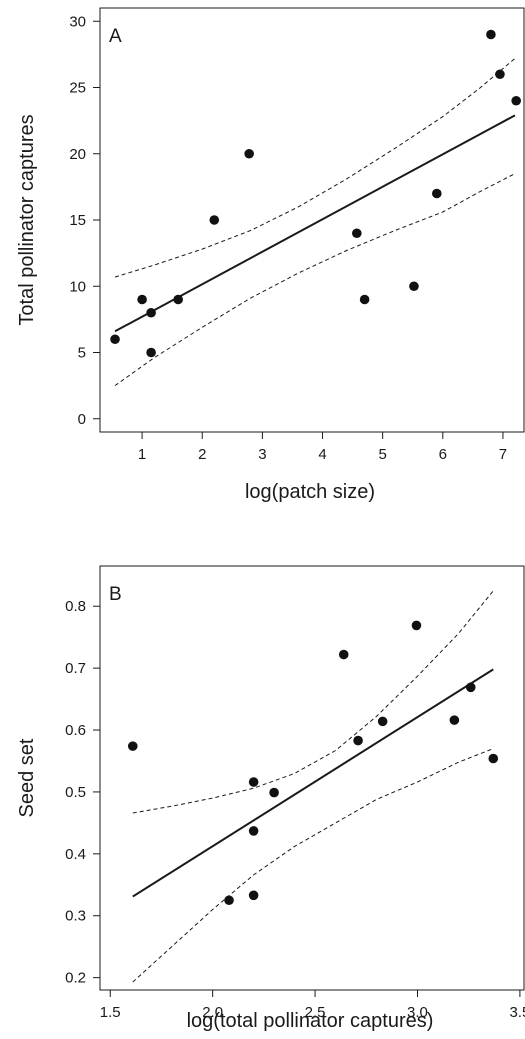 This screenshot has width=525, height=1039. Describe the element at coordinates (82, 353) in the screenshot. I see `y-tick-label-a: 5` at that location.